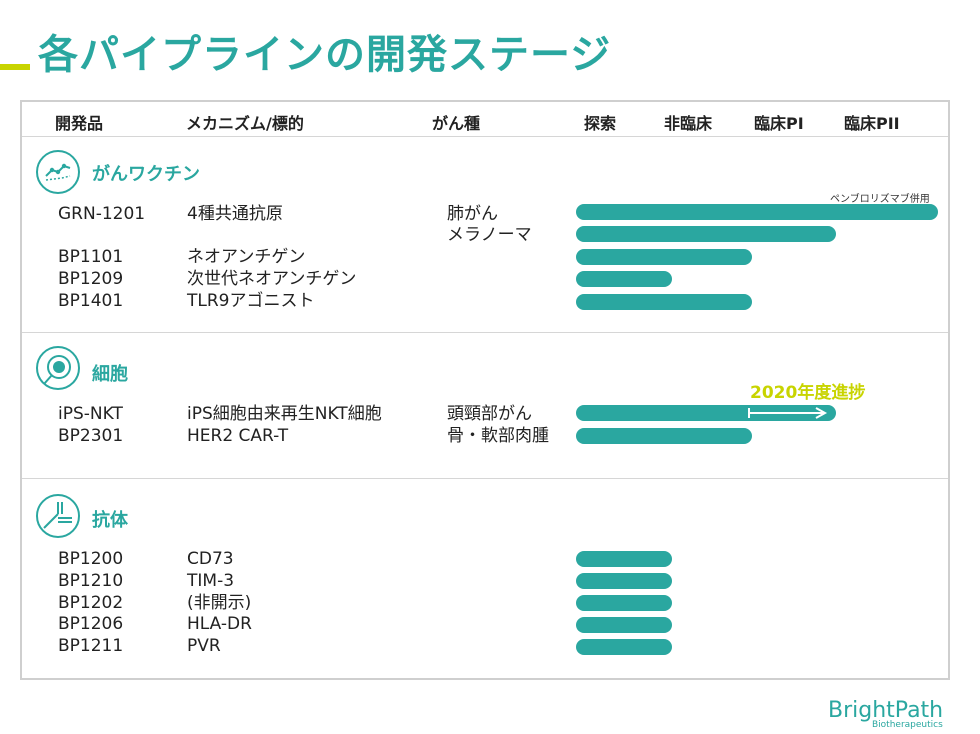  What do you see at coordinates (886, 710) in the screenshot?
I see `company-logo: BrightPath` at bounding box center [886, 710].